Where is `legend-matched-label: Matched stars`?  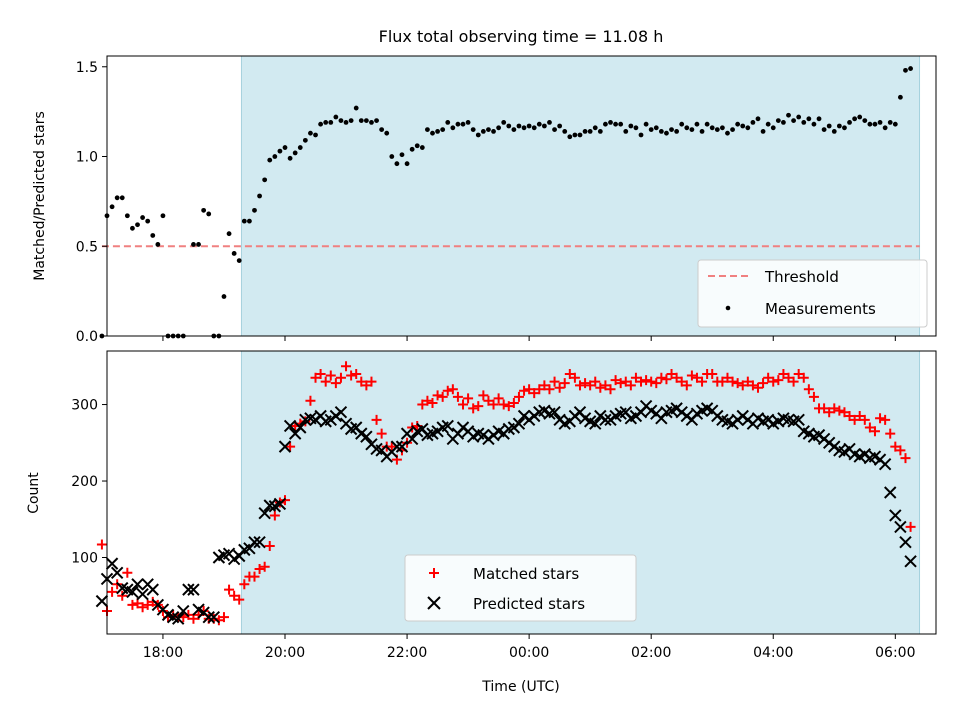
legend-matched-label: Matched stars is located at coordinates (526, 574).